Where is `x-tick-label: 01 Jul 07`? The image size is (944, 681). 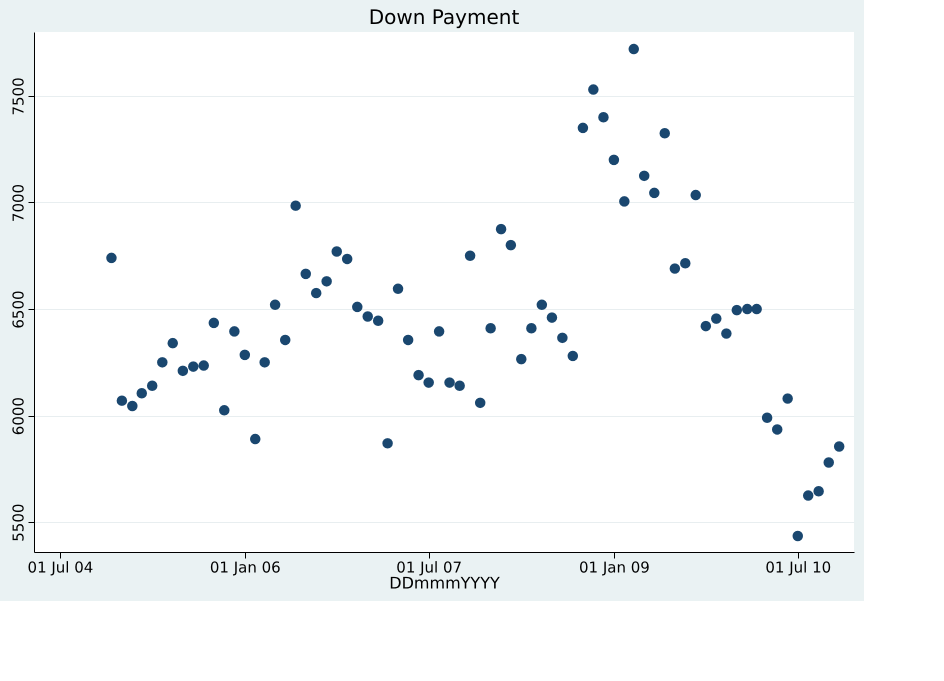 x-tick-label: 01 Jul 07 is located at coordinates (429, 567).